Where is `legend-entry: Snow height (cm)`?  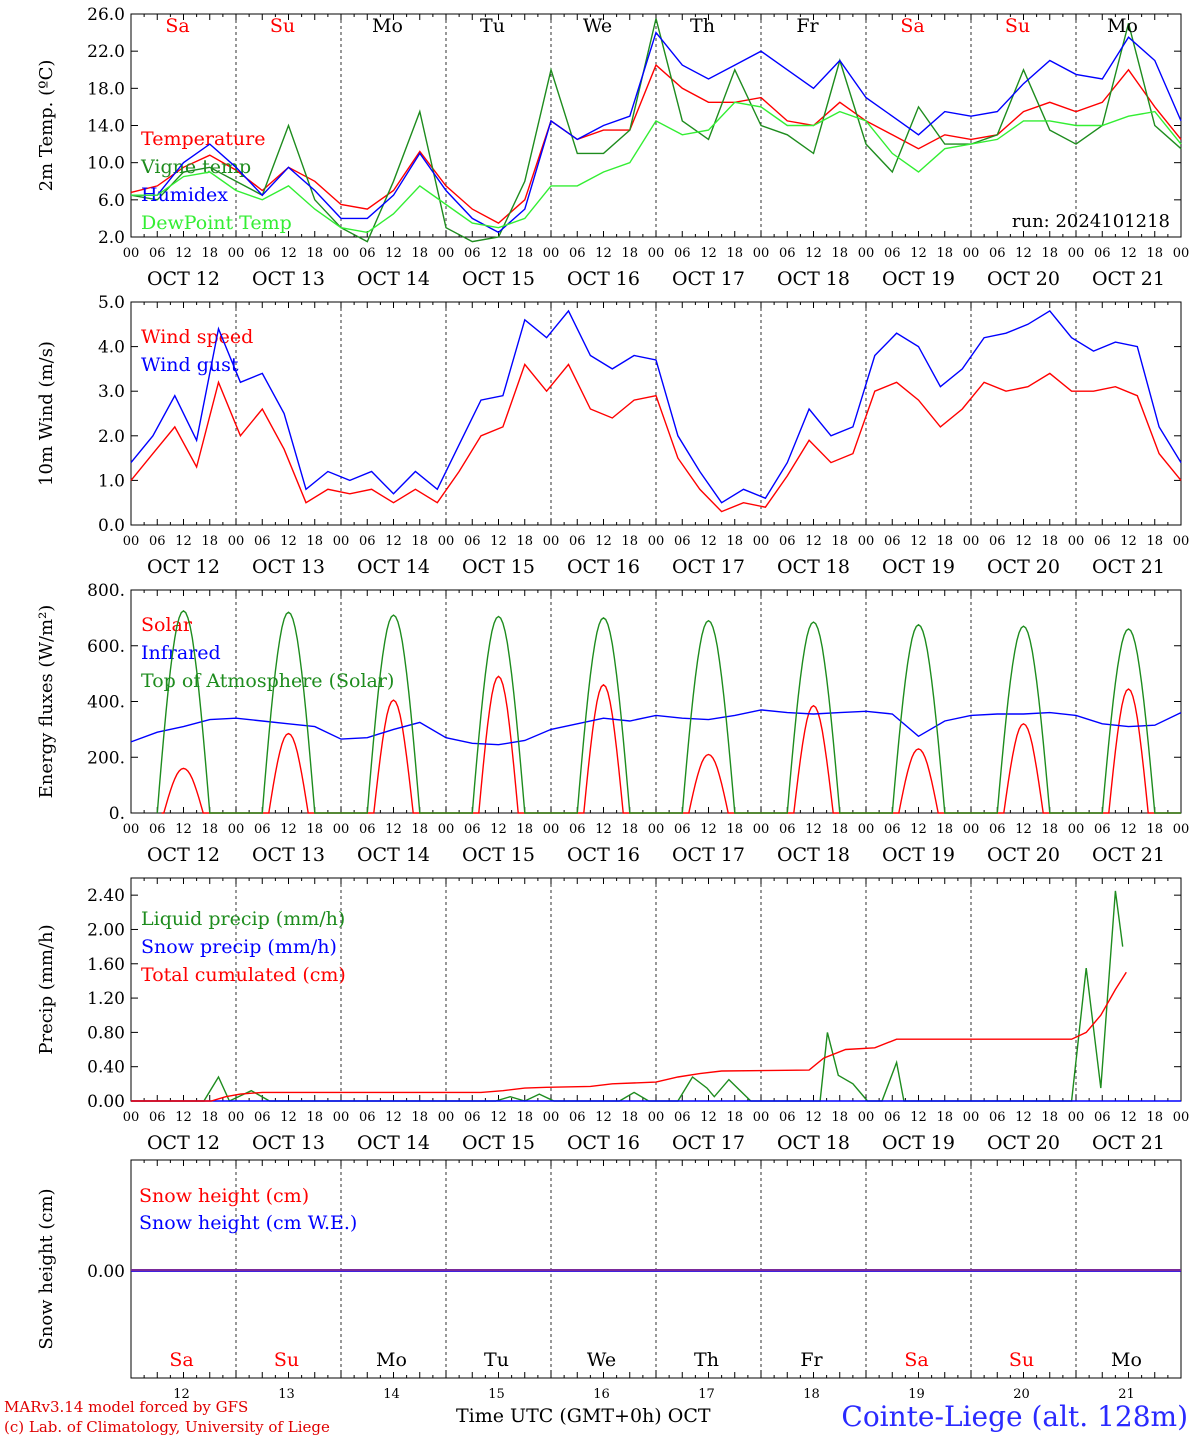 legend-entry: Snow height (cm) is located at coordinates (224, 1196).